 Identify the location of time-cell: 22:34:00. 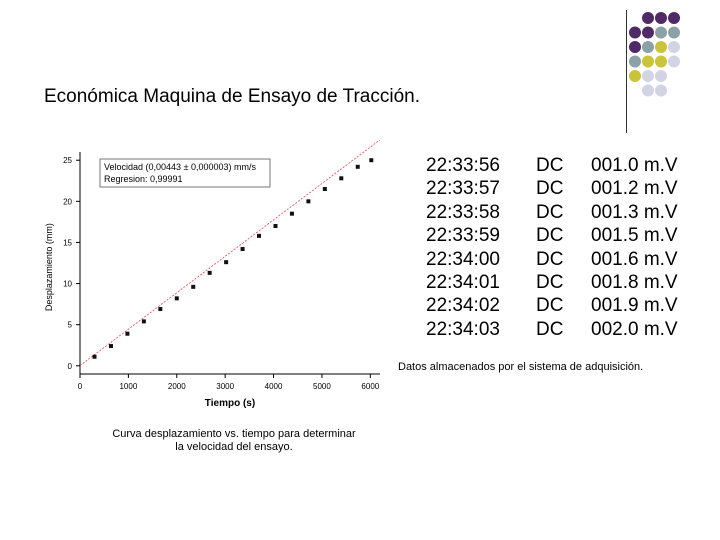
(463, 259).